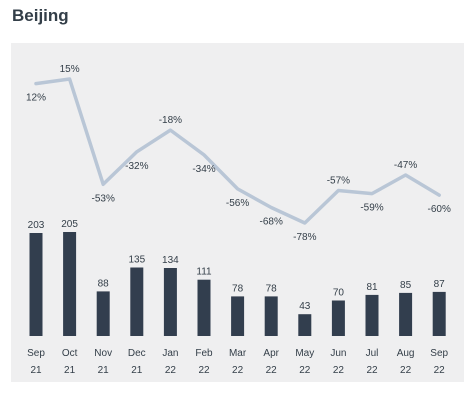  What do you see at coordinates (36, 370) in the screenshot?
I see `x-tick-label-year-0: 21` at bounding box center [36, 370].